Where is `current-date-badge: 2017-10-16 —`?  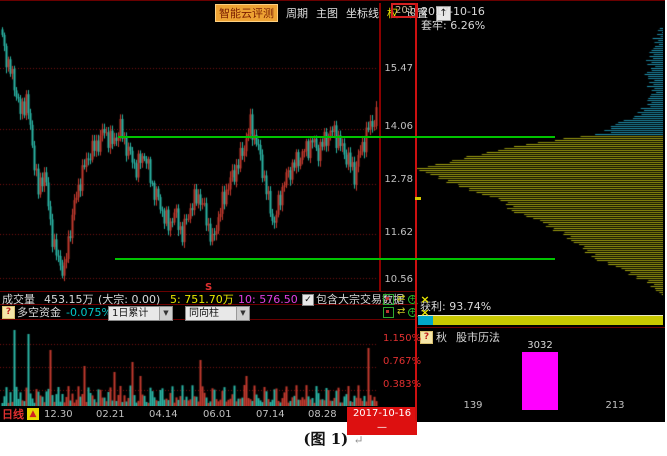
current-date-badge: 2017-10-16 — is located at coordinates (382, 421).